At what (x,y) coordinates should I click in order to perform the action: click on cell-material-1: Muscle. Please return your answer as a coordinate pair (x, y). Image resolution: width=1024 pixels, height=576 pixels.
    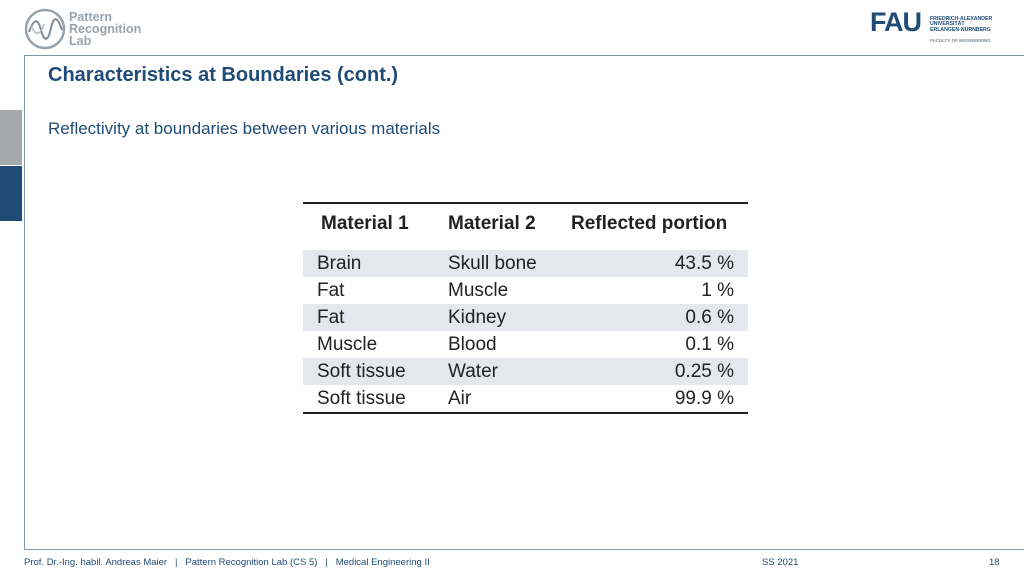
    Looking at the image, I should click on (347, 344).